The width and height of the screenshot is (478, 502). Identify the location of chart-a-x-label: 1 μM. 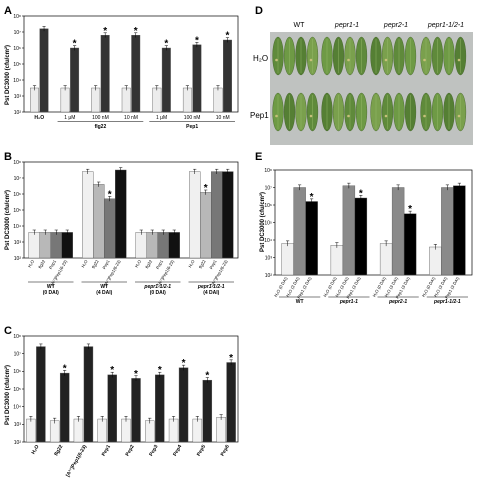
(69, 118).